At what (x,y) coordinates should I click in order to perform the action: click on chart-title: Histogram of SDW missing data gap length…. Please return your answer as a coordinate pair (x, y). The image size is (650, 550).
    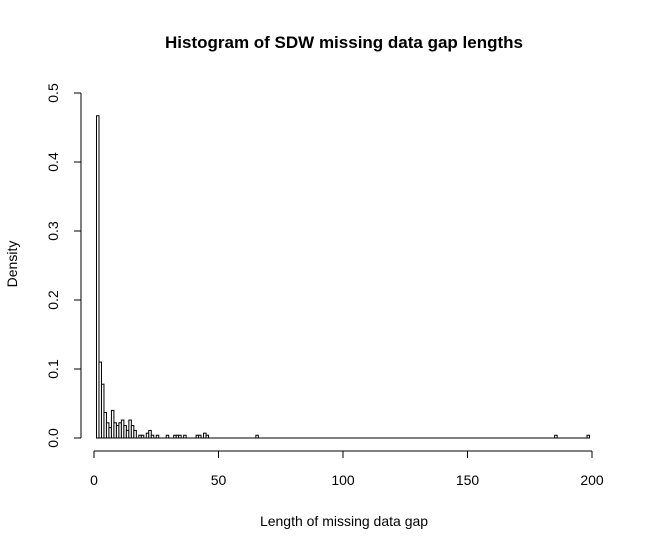
    Looking at the image, I should click on (344, 42).